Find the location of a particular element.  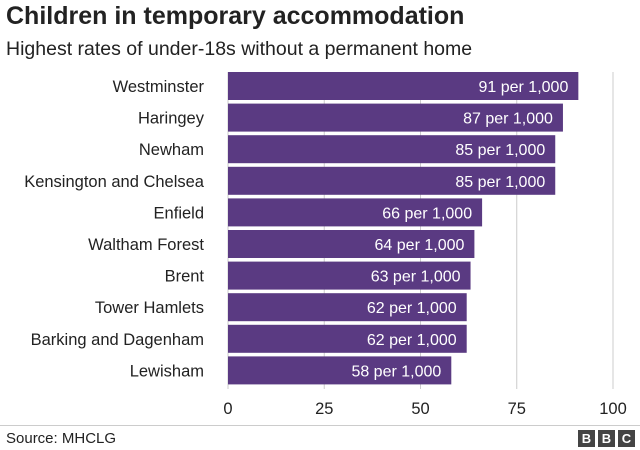

category-label-5: Waltham Forest is located at coordinates (146, 245).